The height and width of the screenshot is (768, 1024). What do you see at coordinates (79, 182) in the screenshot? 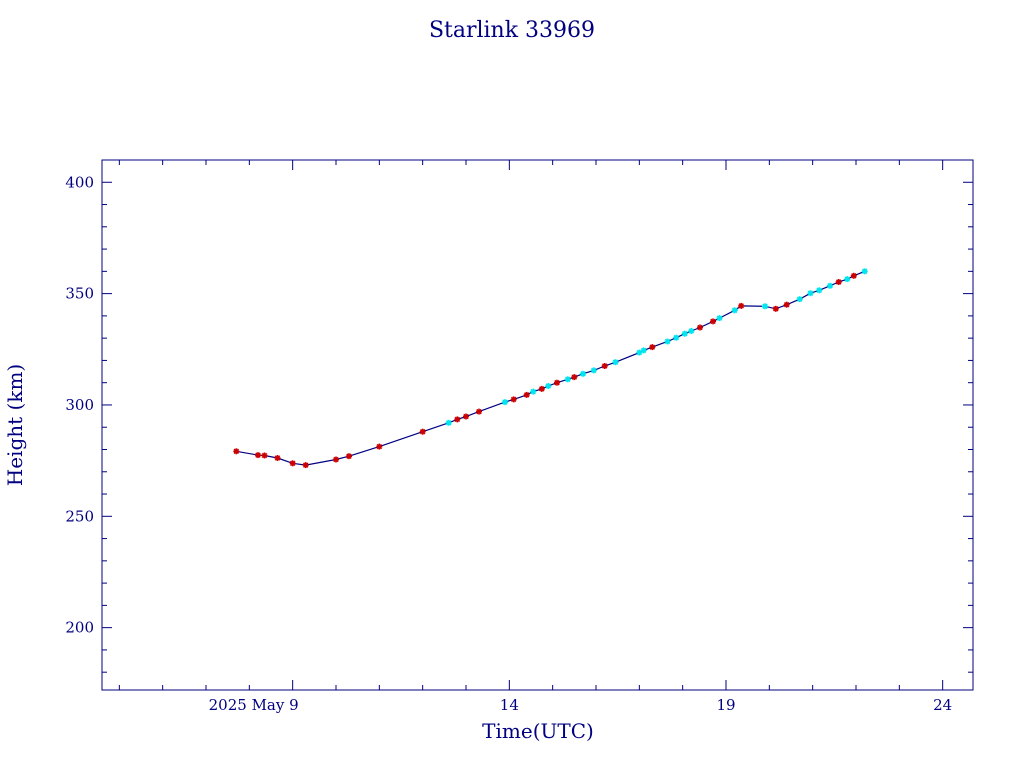
I see `y-tick-label: 400` at bounding box center [79, 182].